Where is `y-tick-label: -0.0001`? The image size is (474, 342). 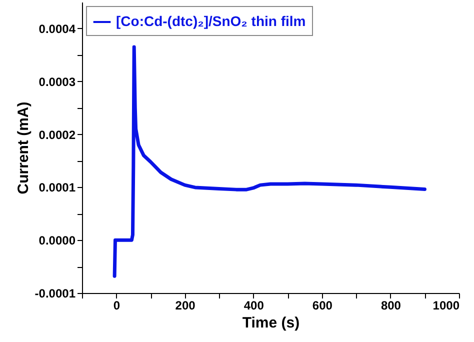
y-tick-label: -0.0001 is located at coordinates (55, 293).